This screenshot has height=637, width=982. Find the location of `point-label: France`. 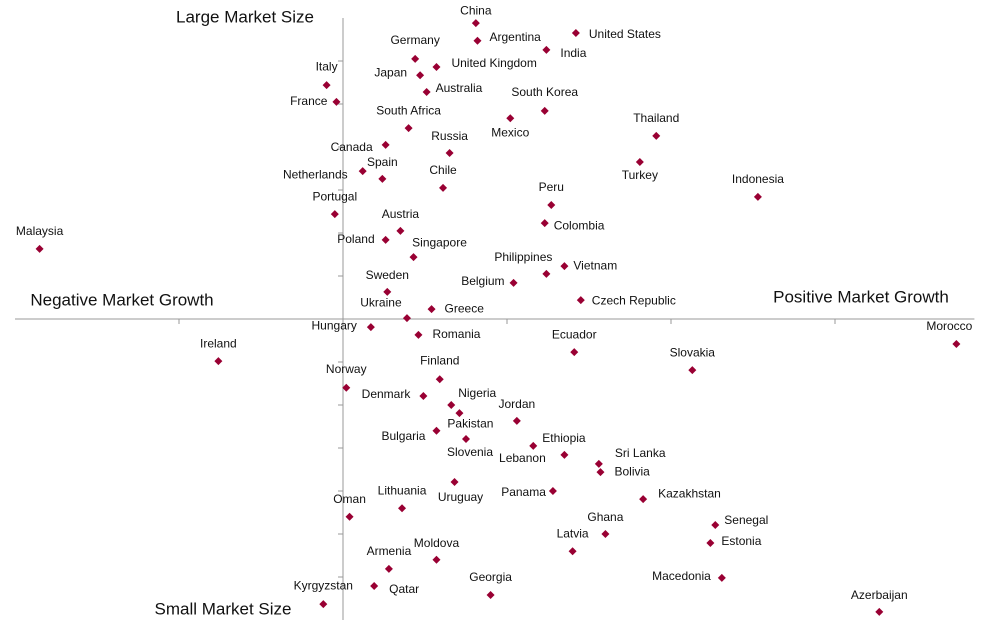

point-label: France is located at coordinates (309, 101).